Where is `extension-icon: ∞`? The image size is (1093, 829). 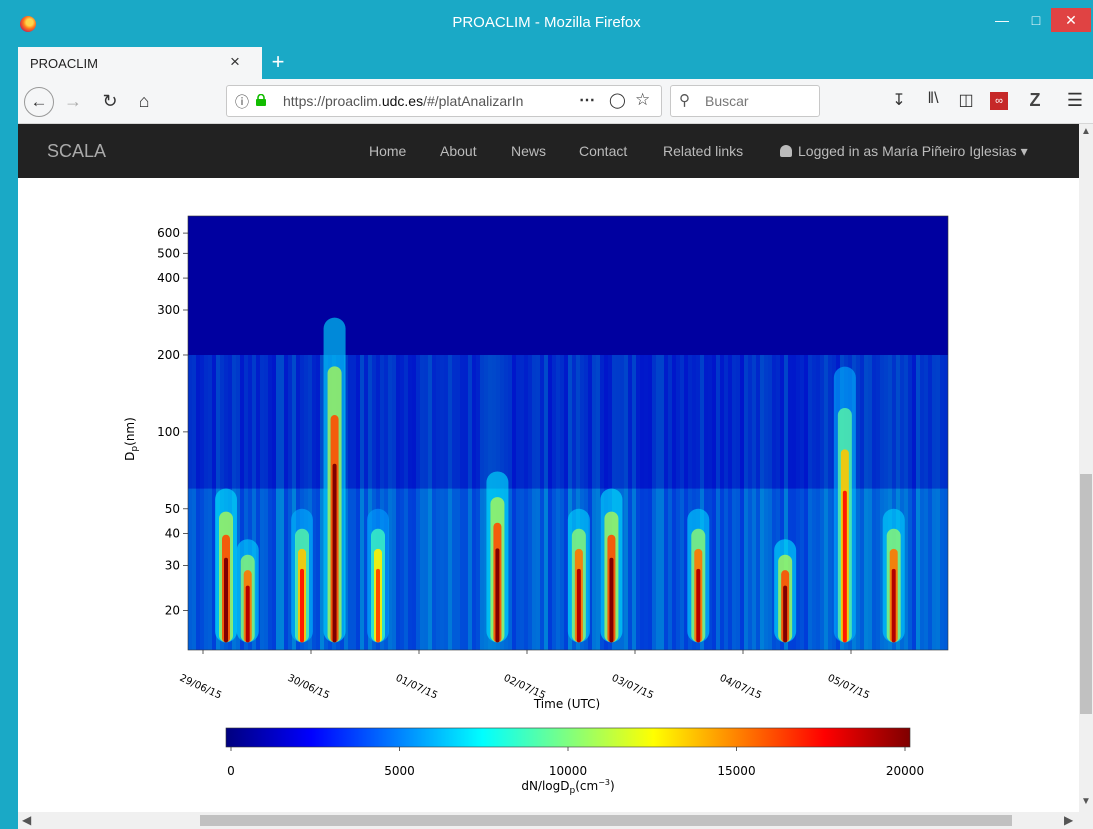
extension-icon: ∞ is located at coordinates (999, 101).